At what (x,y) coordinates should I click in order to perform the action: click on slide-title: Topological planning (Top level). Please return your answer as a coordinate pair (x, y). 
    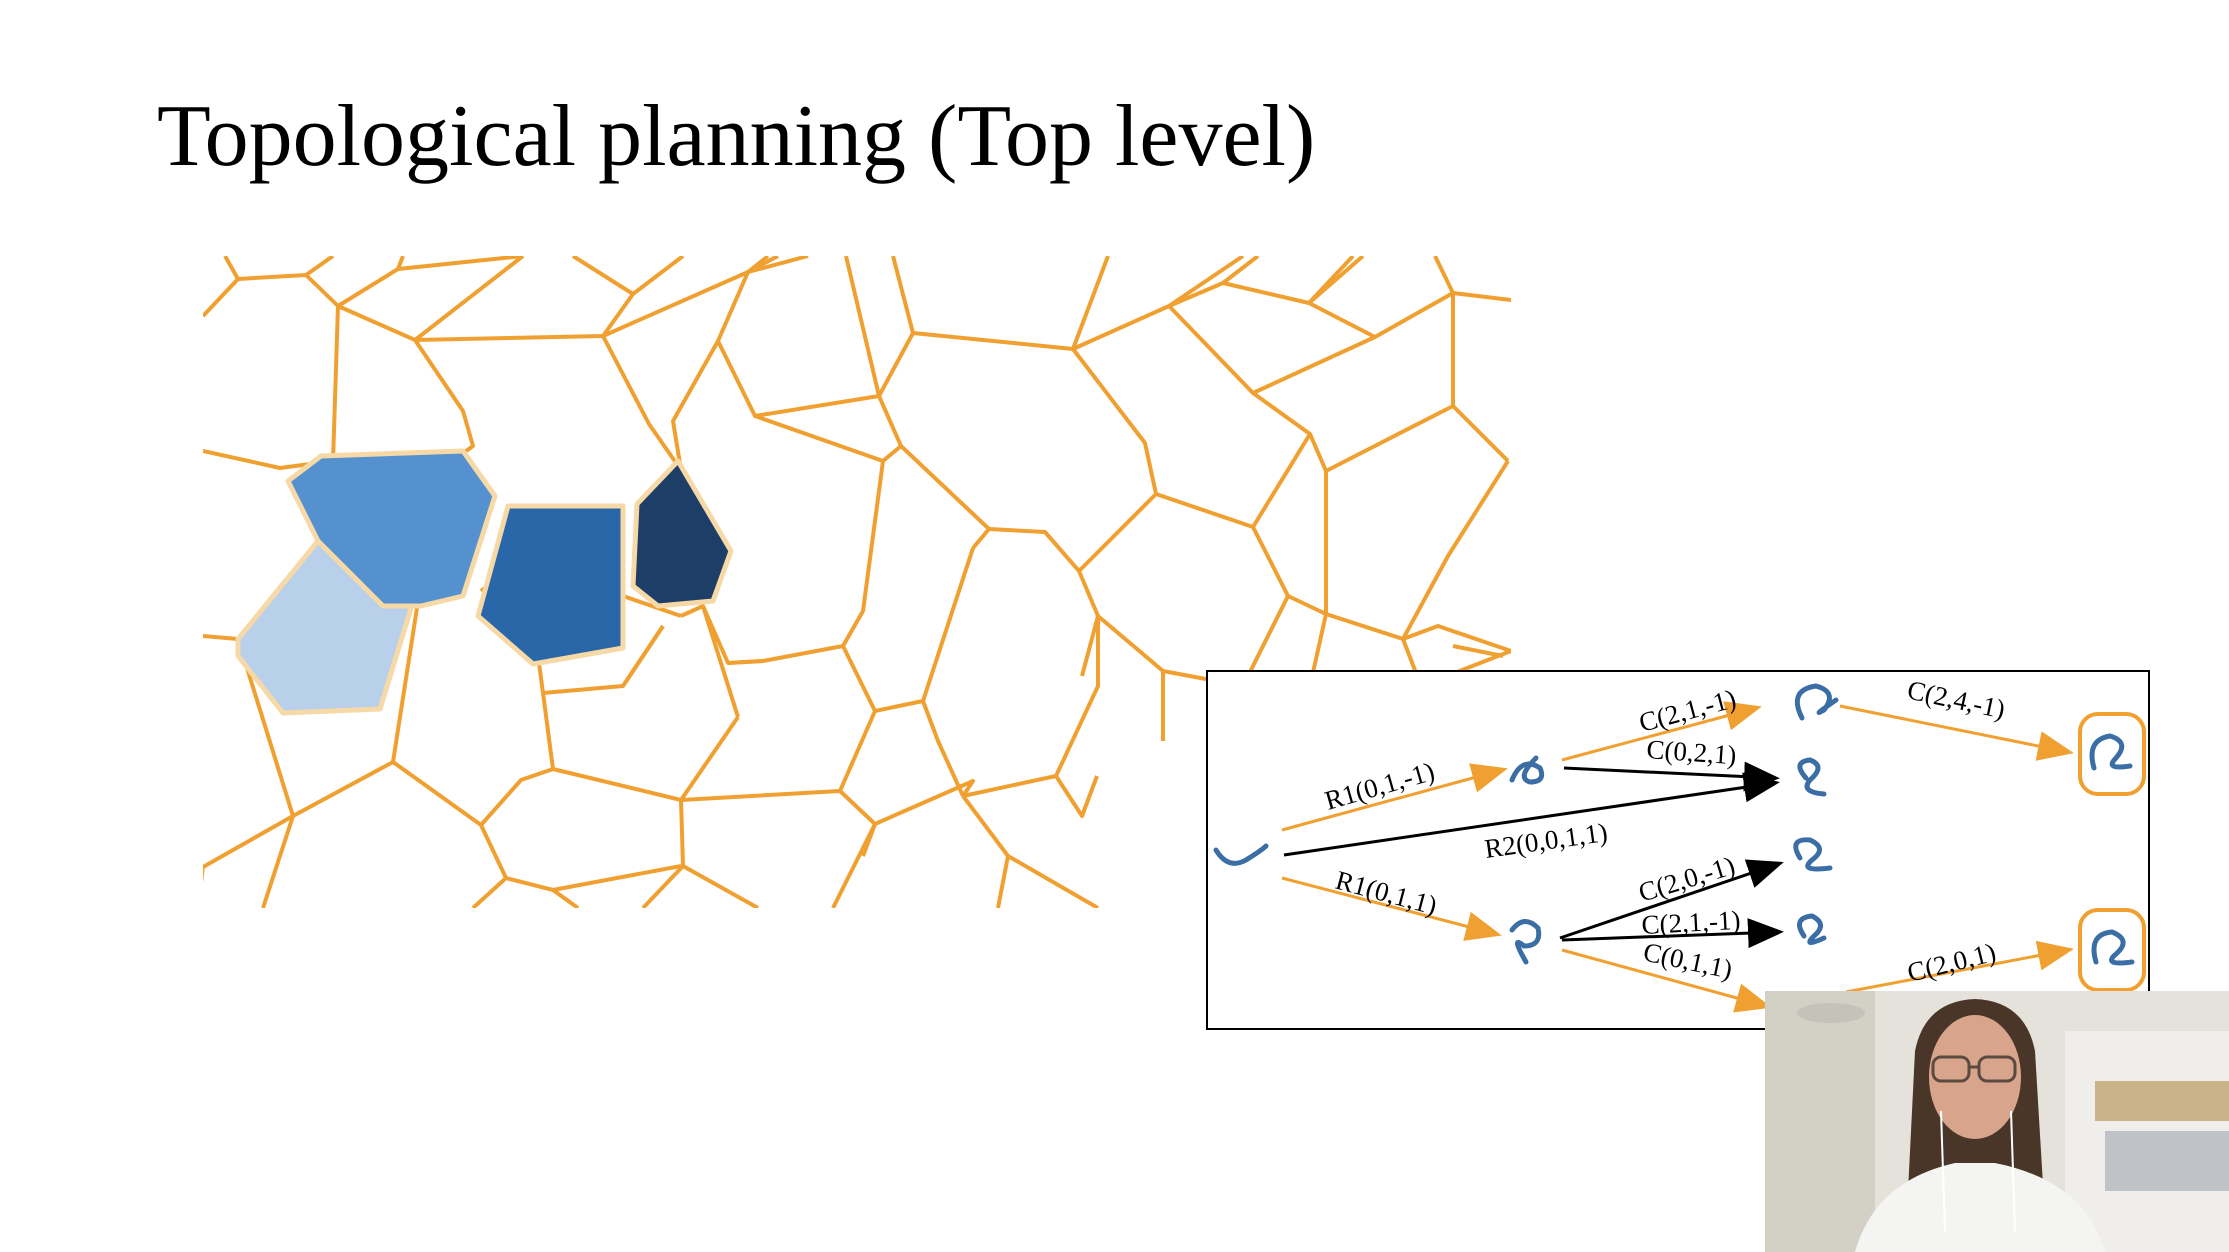
    Looking at the image, I should click on (736, 136).